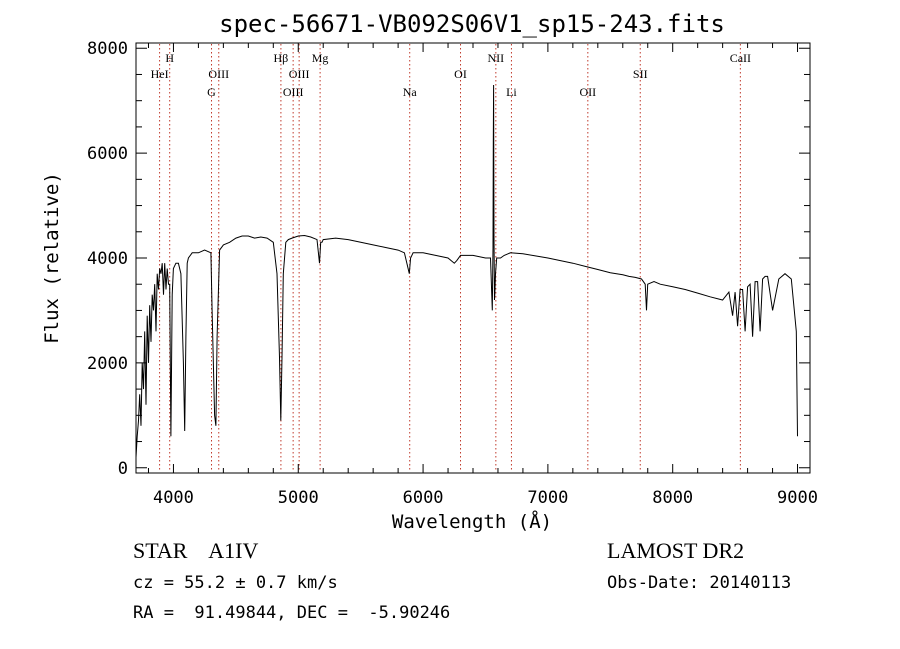  I want to click on observation-date: Obs-Date: 20140113, so click(699, 583).